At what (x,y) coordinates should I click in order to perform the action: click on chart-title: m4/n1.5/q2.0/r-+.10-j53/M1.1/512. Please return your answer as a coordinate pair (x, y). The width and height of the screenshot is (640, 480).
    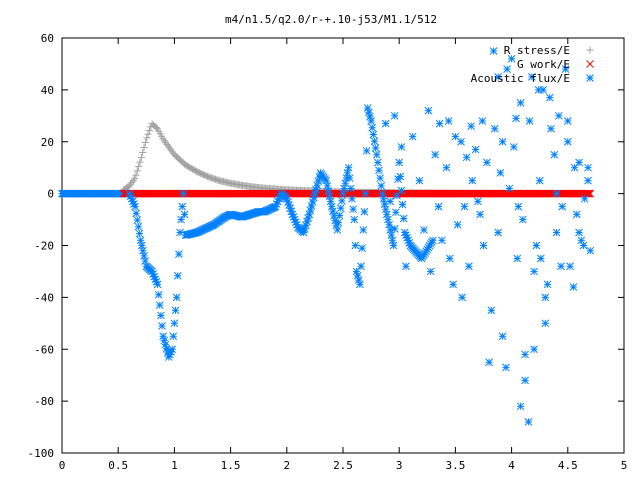
    Looking at the image, I should click on (331, 19).